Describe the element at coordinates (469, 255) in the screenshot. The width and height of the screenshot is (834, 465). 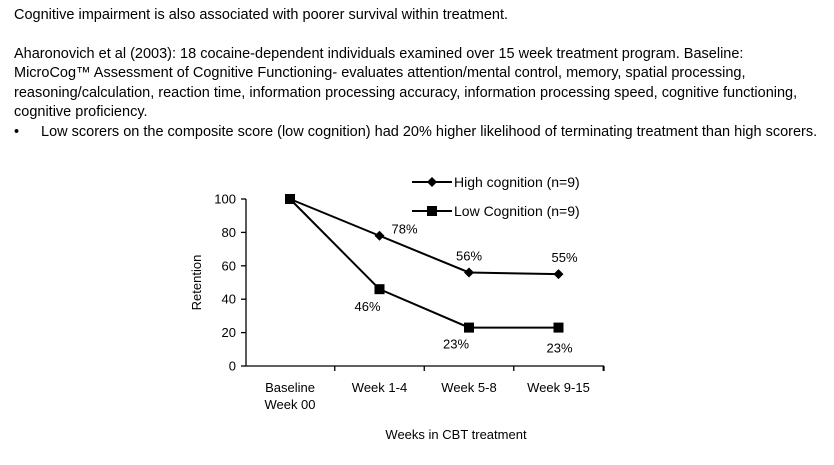
I see `data-label: 56%` at that location.